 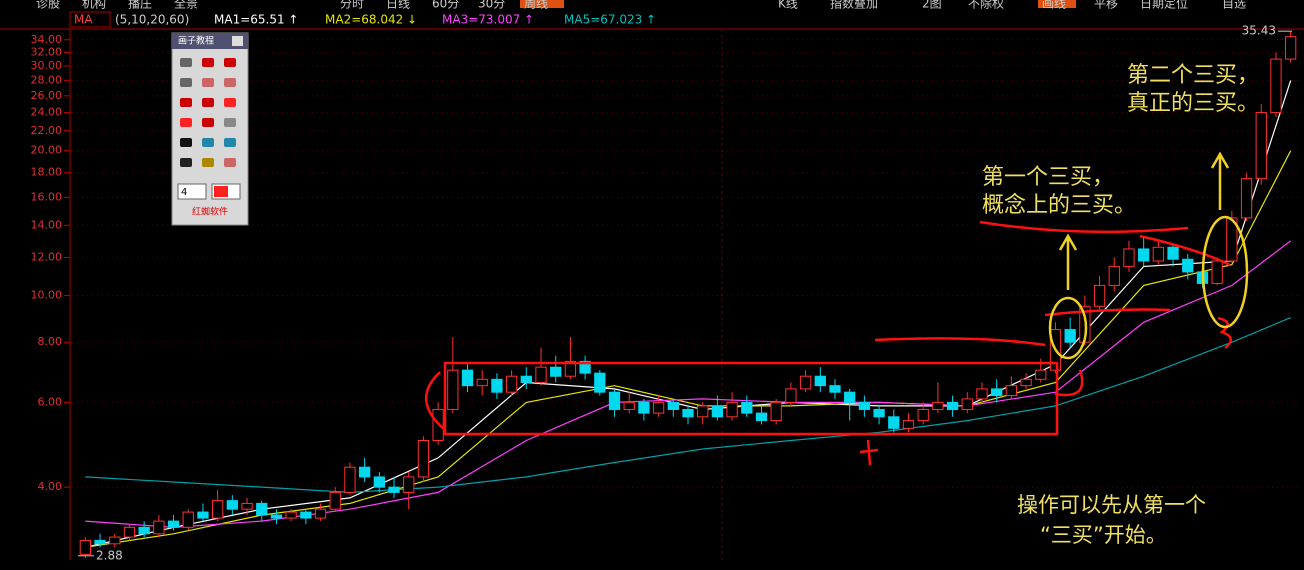 I want to click on tool-button: 平移, so click(x=1106, y=5).